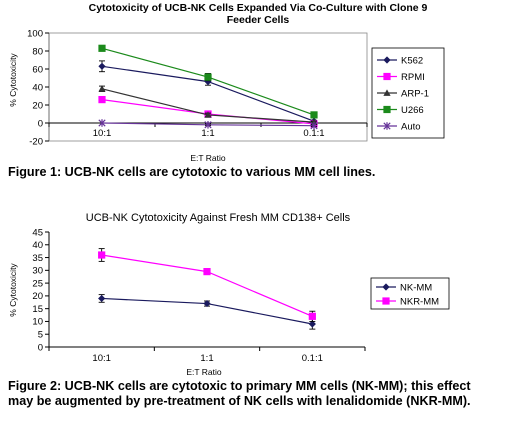  Describe the element at coordinates (387, 126) in the screenshot. I see `legend-swatch-marker-auto` at that location.